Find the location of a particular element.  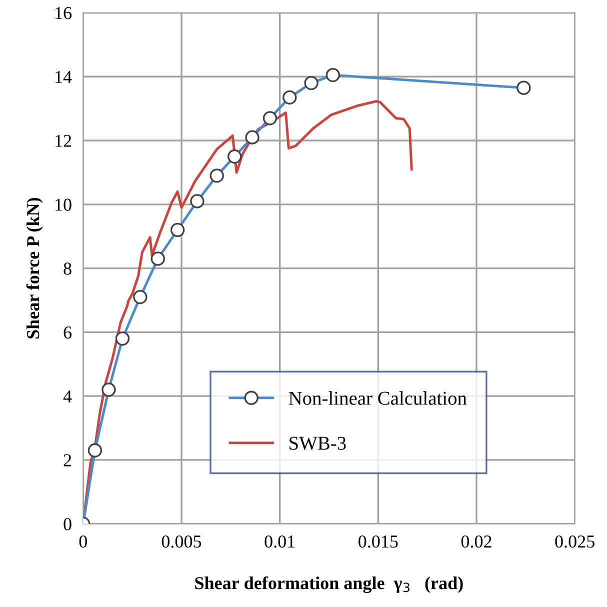

x-tick-label: 0.015 is located at coordinates (378, 541).